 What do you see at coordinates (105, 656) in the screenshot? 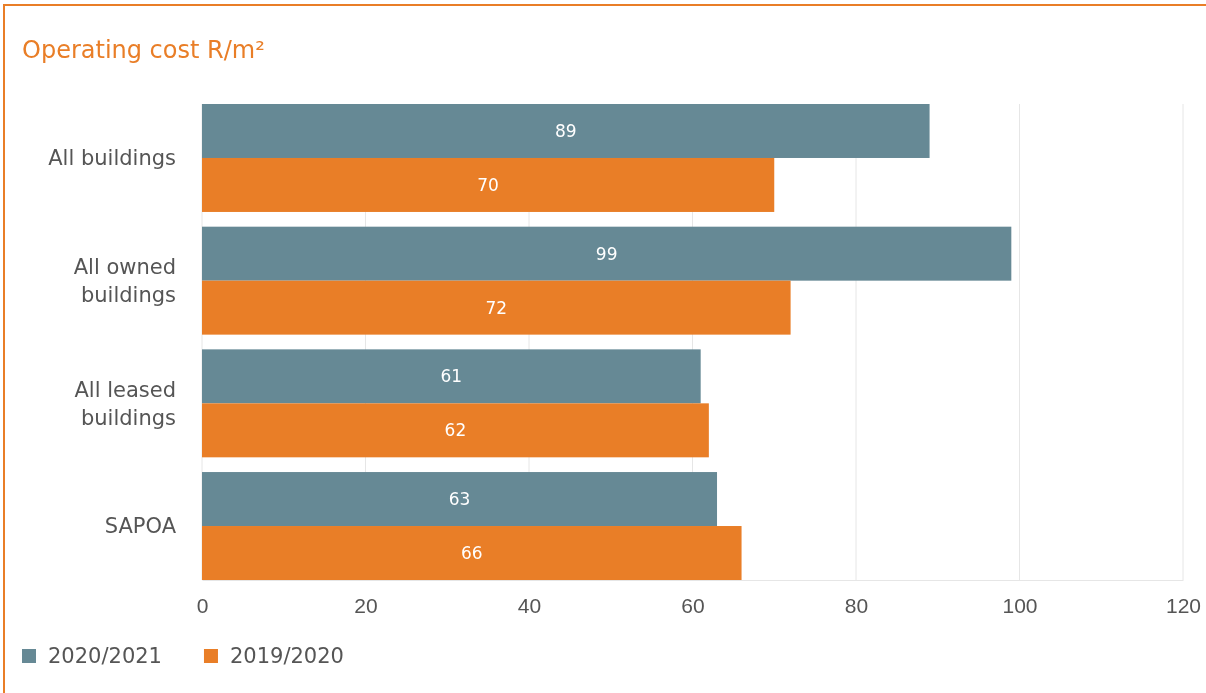
I see `legend-label: 2020/2021` at bounding box center [105, 656].